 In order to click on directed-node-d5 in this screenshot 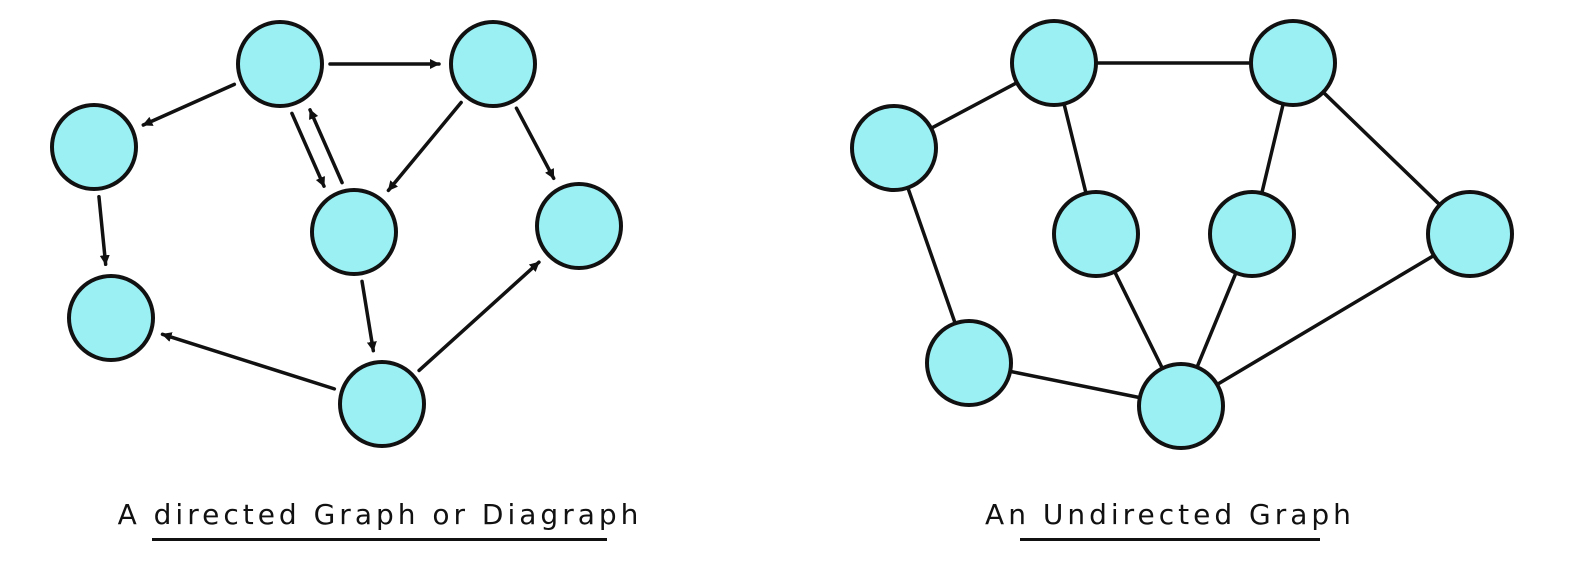, I will do `click(579, 226)`.